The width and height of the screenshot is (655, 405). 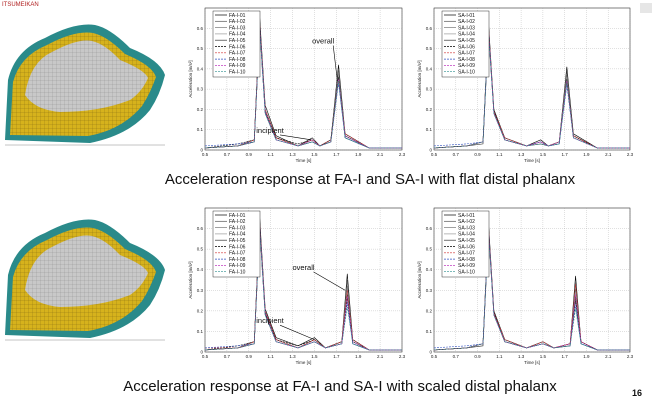 I want to click on legend-label: FA-I-09, so click(x=237, y=66).